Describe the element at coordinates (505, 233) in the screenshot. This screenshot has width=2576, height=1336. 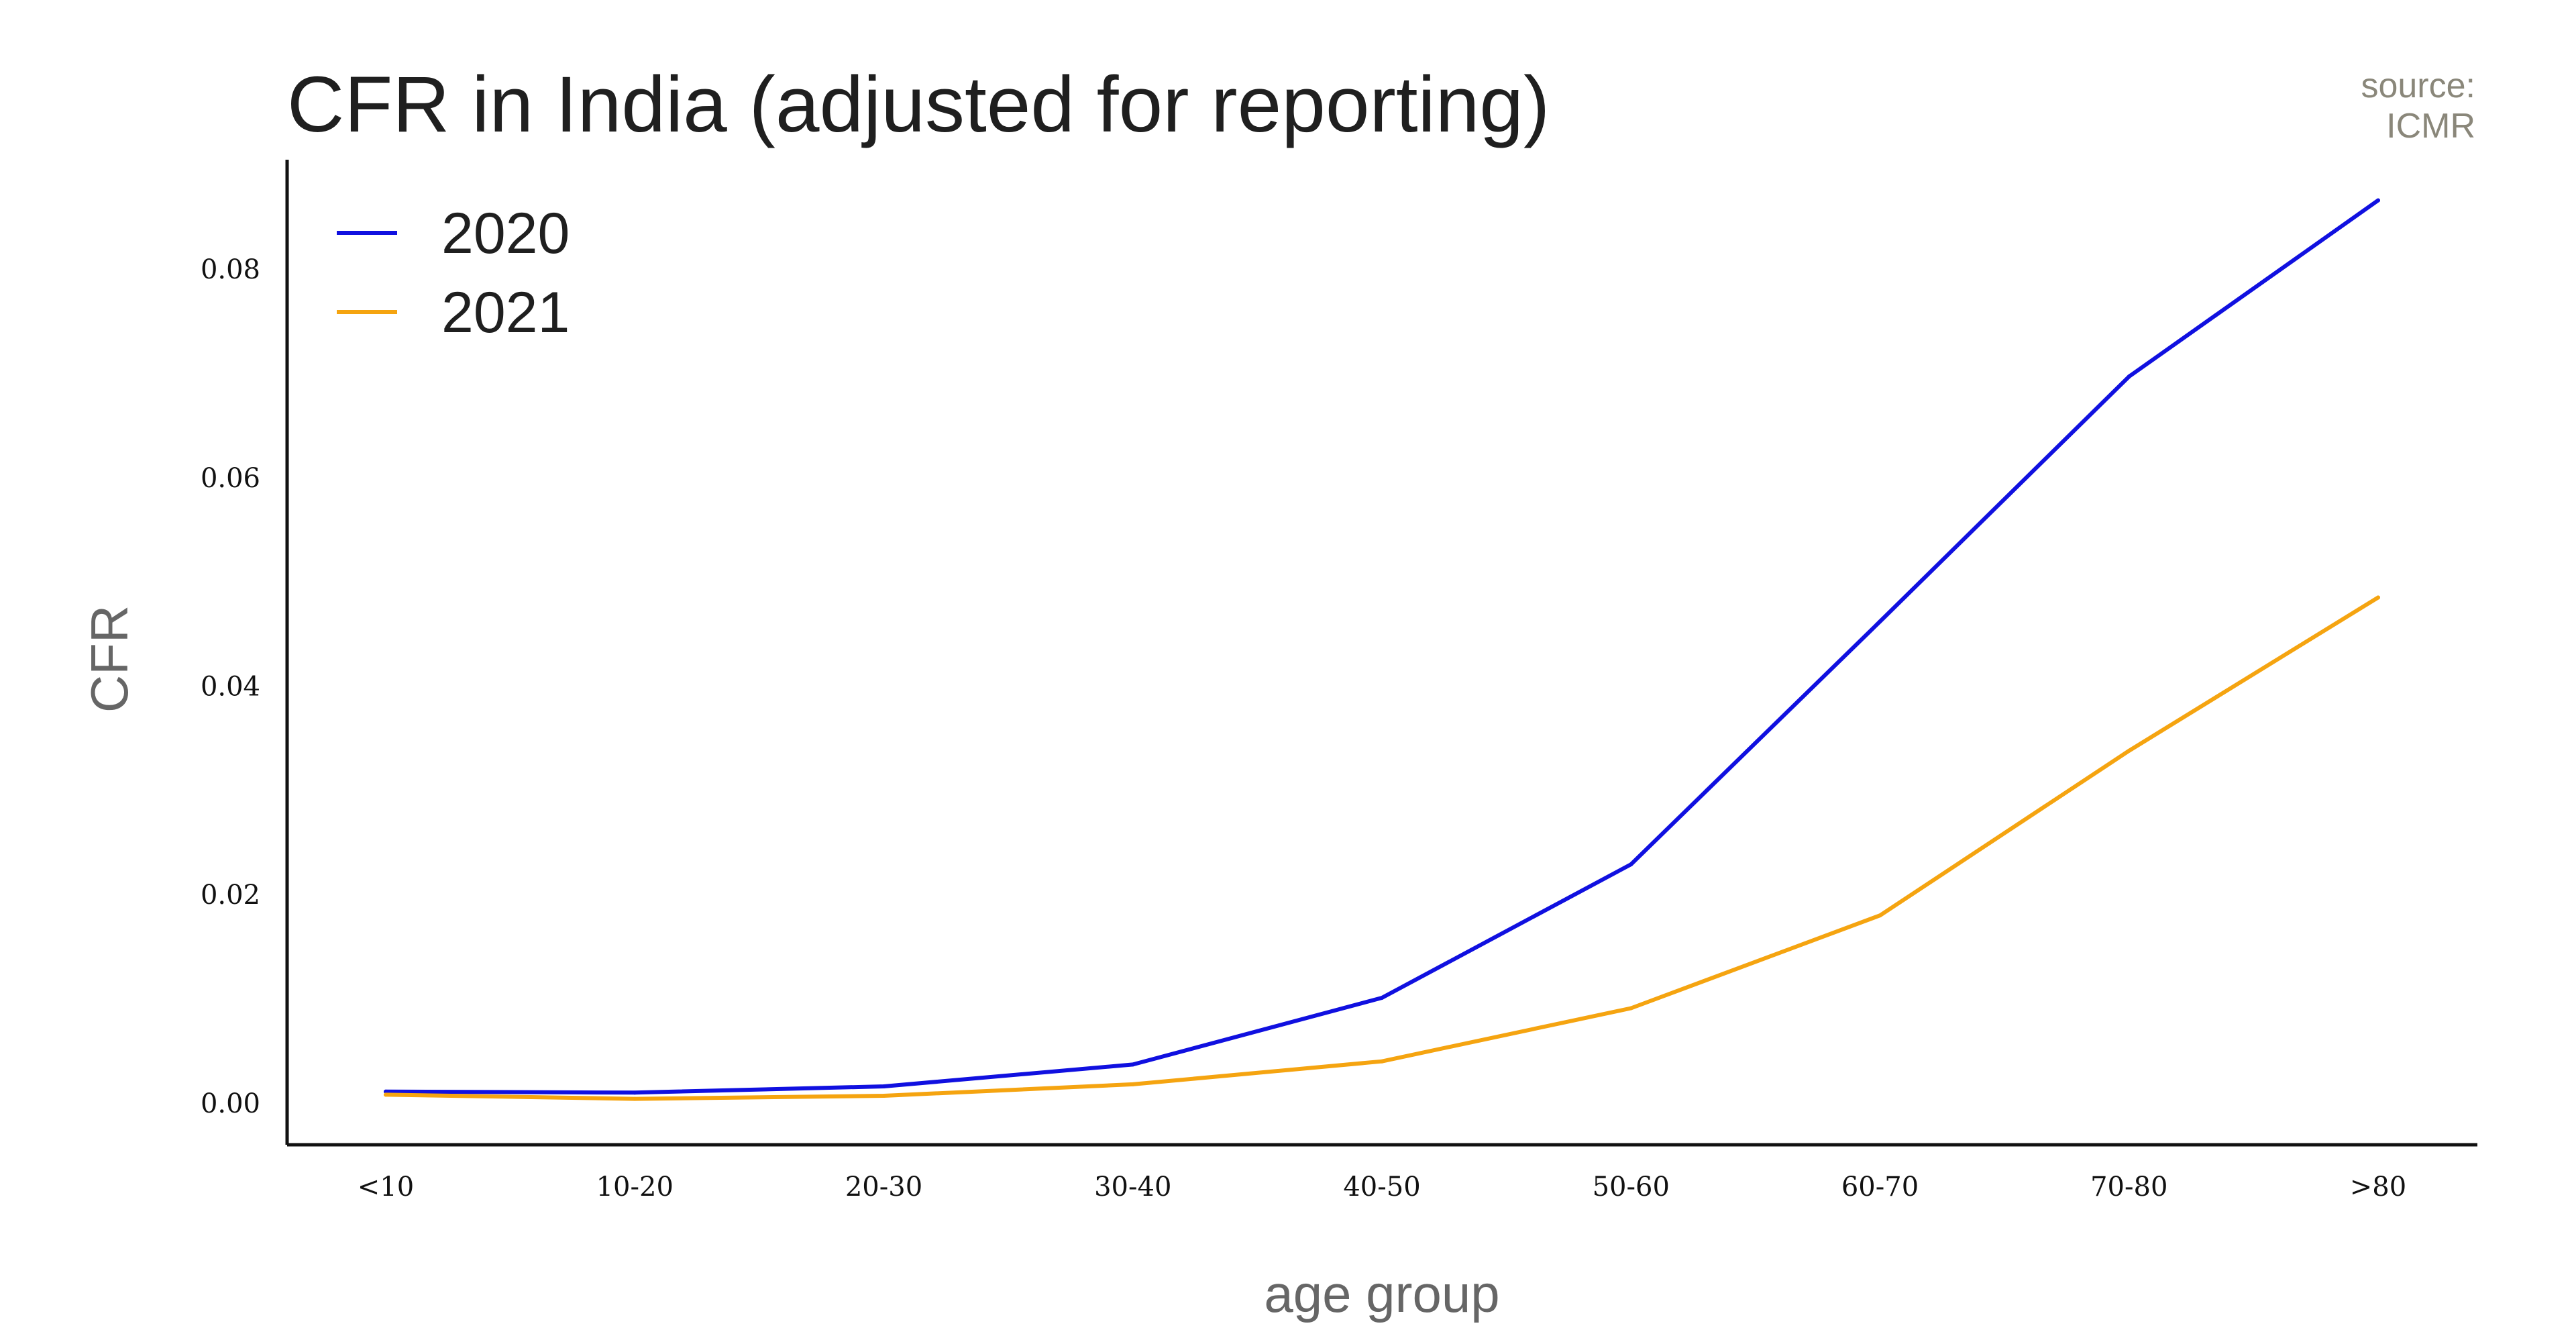
I see `legend-label-2020: 2020` at that location.